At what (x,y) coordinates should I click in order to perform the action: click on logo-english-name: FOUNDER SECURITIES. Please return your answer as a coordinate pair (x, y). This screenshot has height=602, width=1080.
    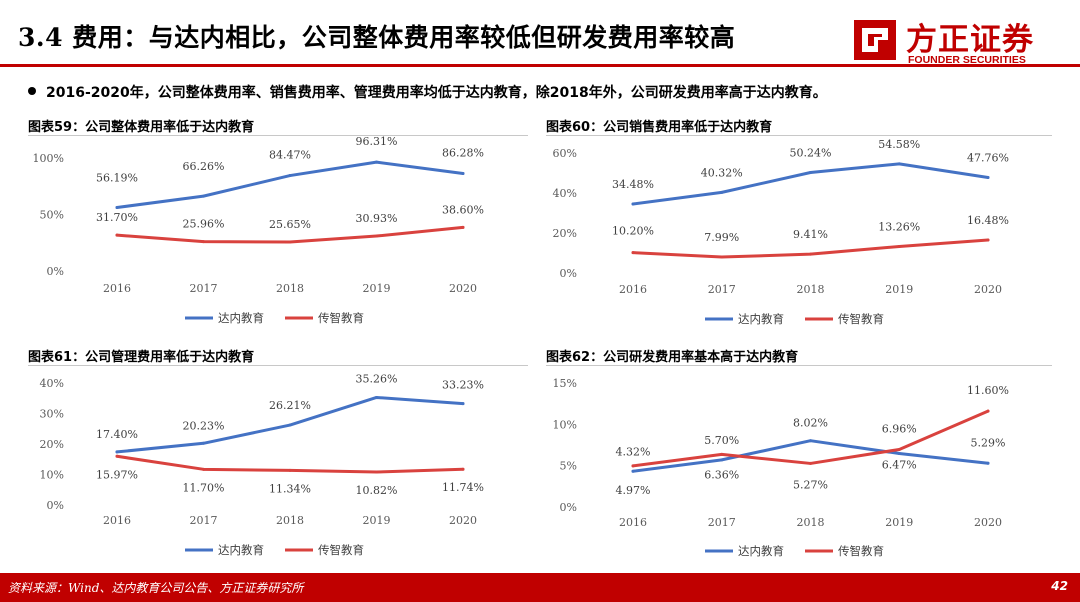
    Looking at the image, I should click on (967, 60).